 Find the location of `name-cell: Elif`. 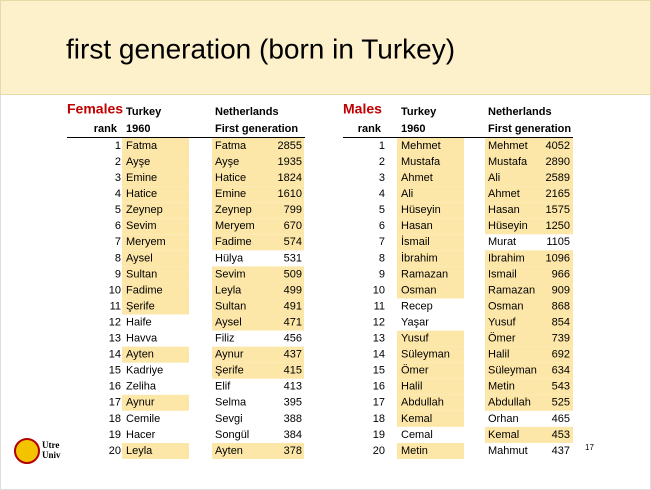

name-cell: Elif is located at coordinates (223, 387).